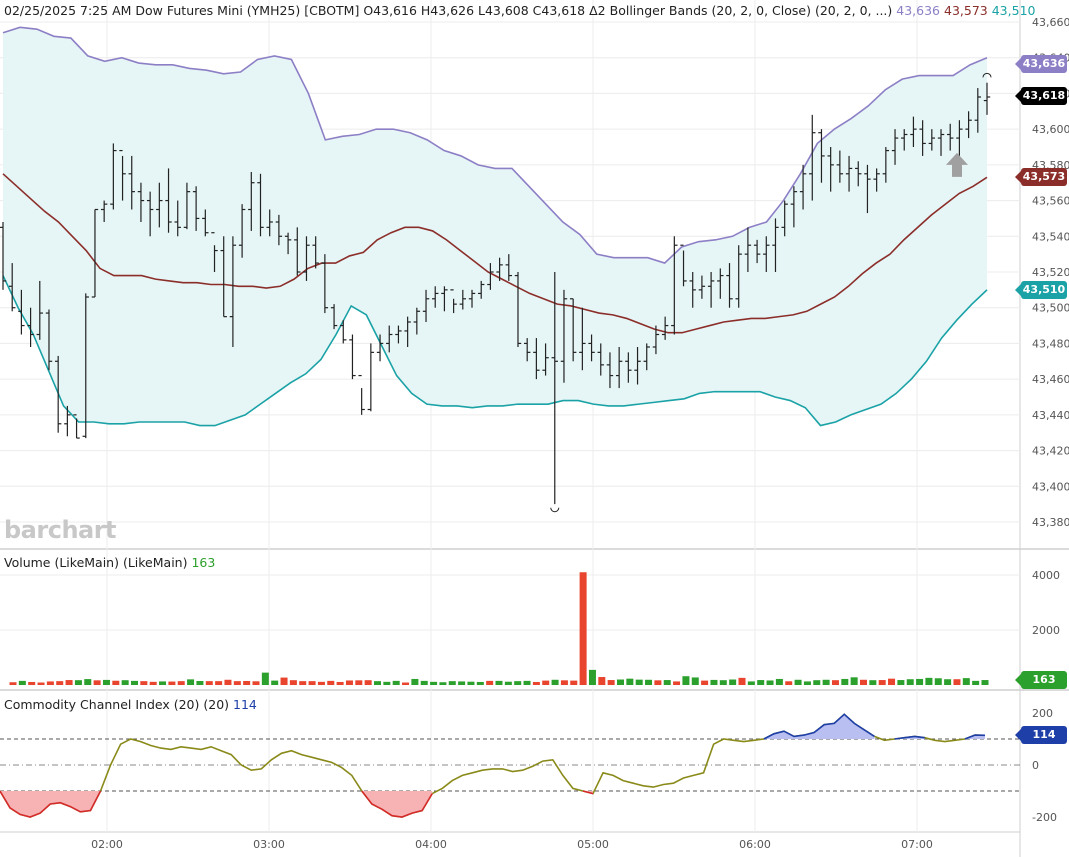  What do you see at coordinates (130, 704) in the screenshot?
I see `cci-header: Commodity Channel Index (20) (20) 114` at bounding box center [130, 704].